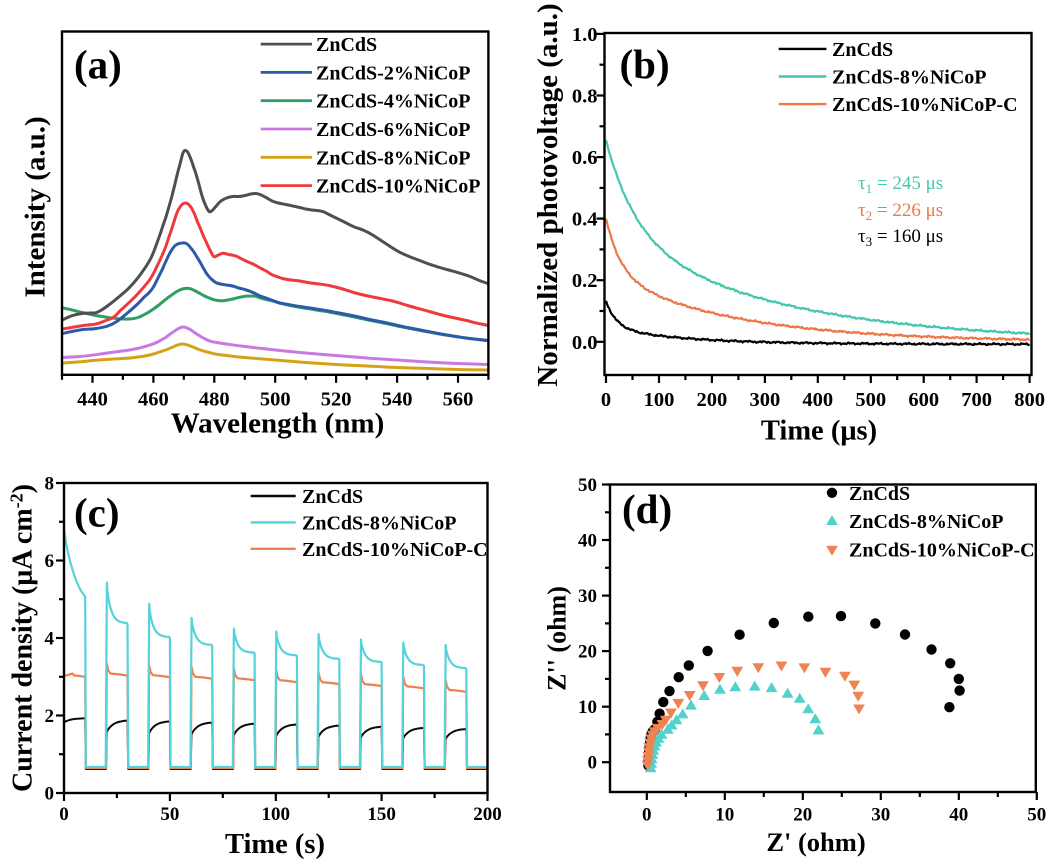 The image size is (1054, 866). What do you see at coordinates (381, 814) in the screenshot?
I see `svg-text: 150` at bounding box center [381, 814].